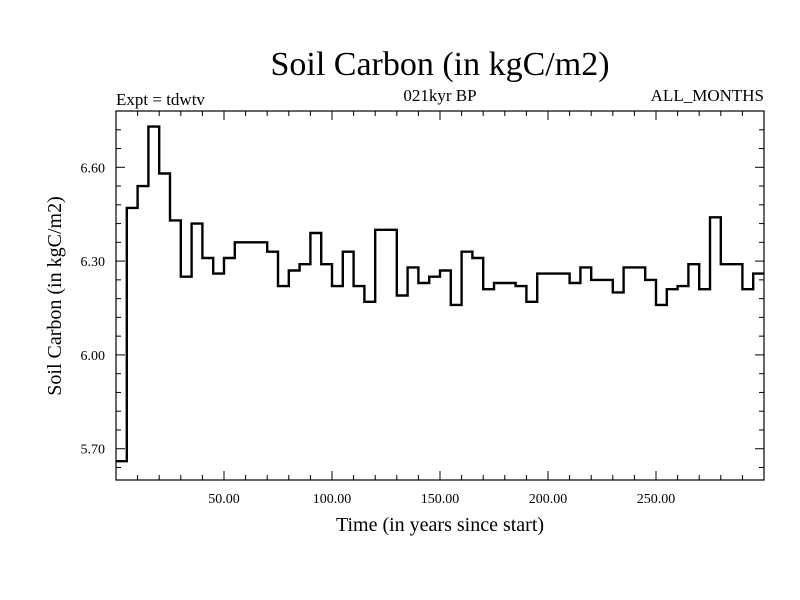 The width and height of the screenshot is (800, 600). What do you see at coordinates (93, 356) in the screenshot?
I see `y-tick-label: 6.00` at bounding box center [93, 356].